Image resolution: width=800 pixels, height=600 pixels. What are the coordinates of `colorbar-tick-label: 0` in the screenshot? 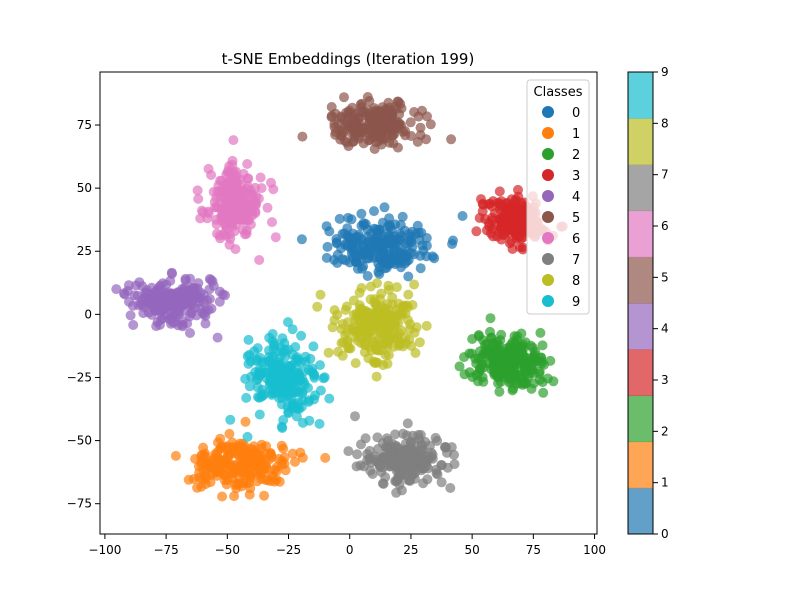 It's located at (665, 534).